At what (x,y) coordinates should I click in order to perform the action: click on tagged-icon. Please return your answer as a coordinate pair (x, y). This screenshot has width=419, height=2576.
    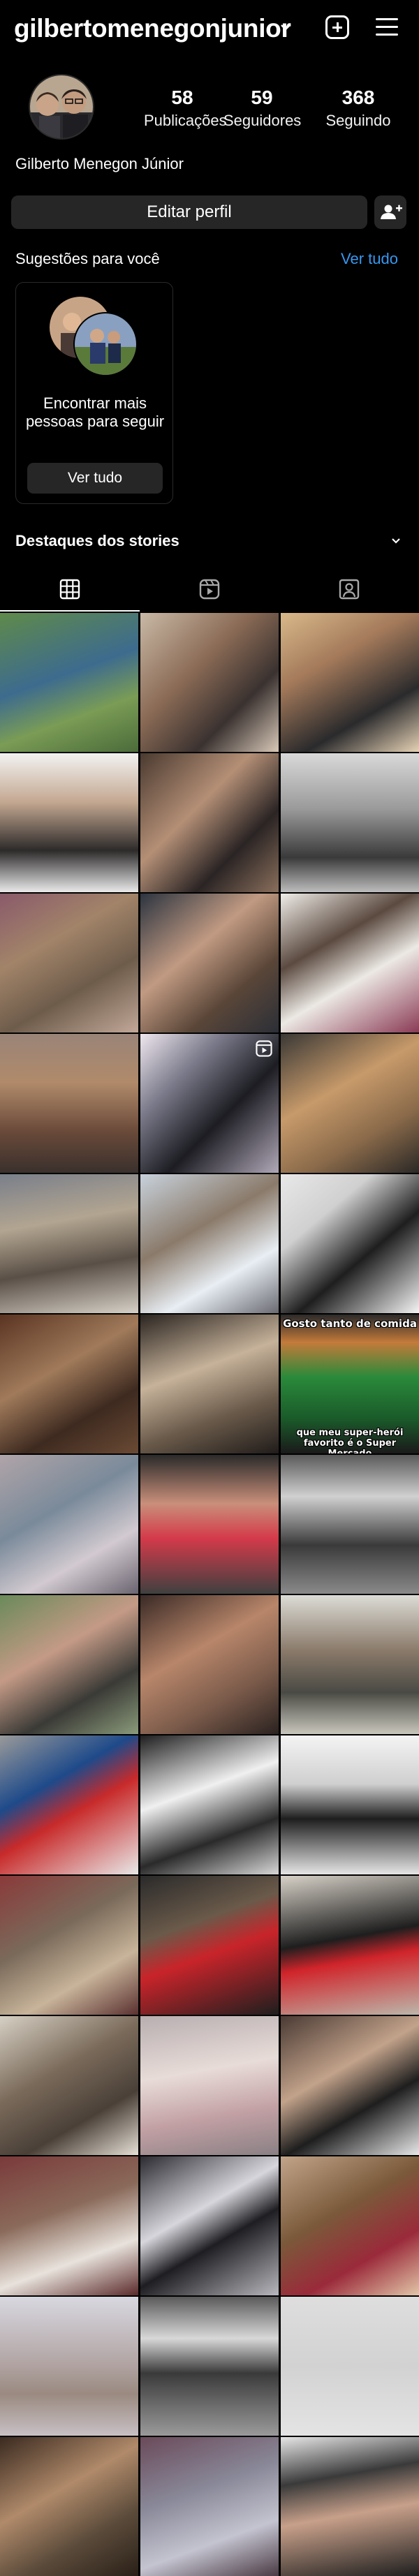
    Looking at the image, I should click on (349, 589).